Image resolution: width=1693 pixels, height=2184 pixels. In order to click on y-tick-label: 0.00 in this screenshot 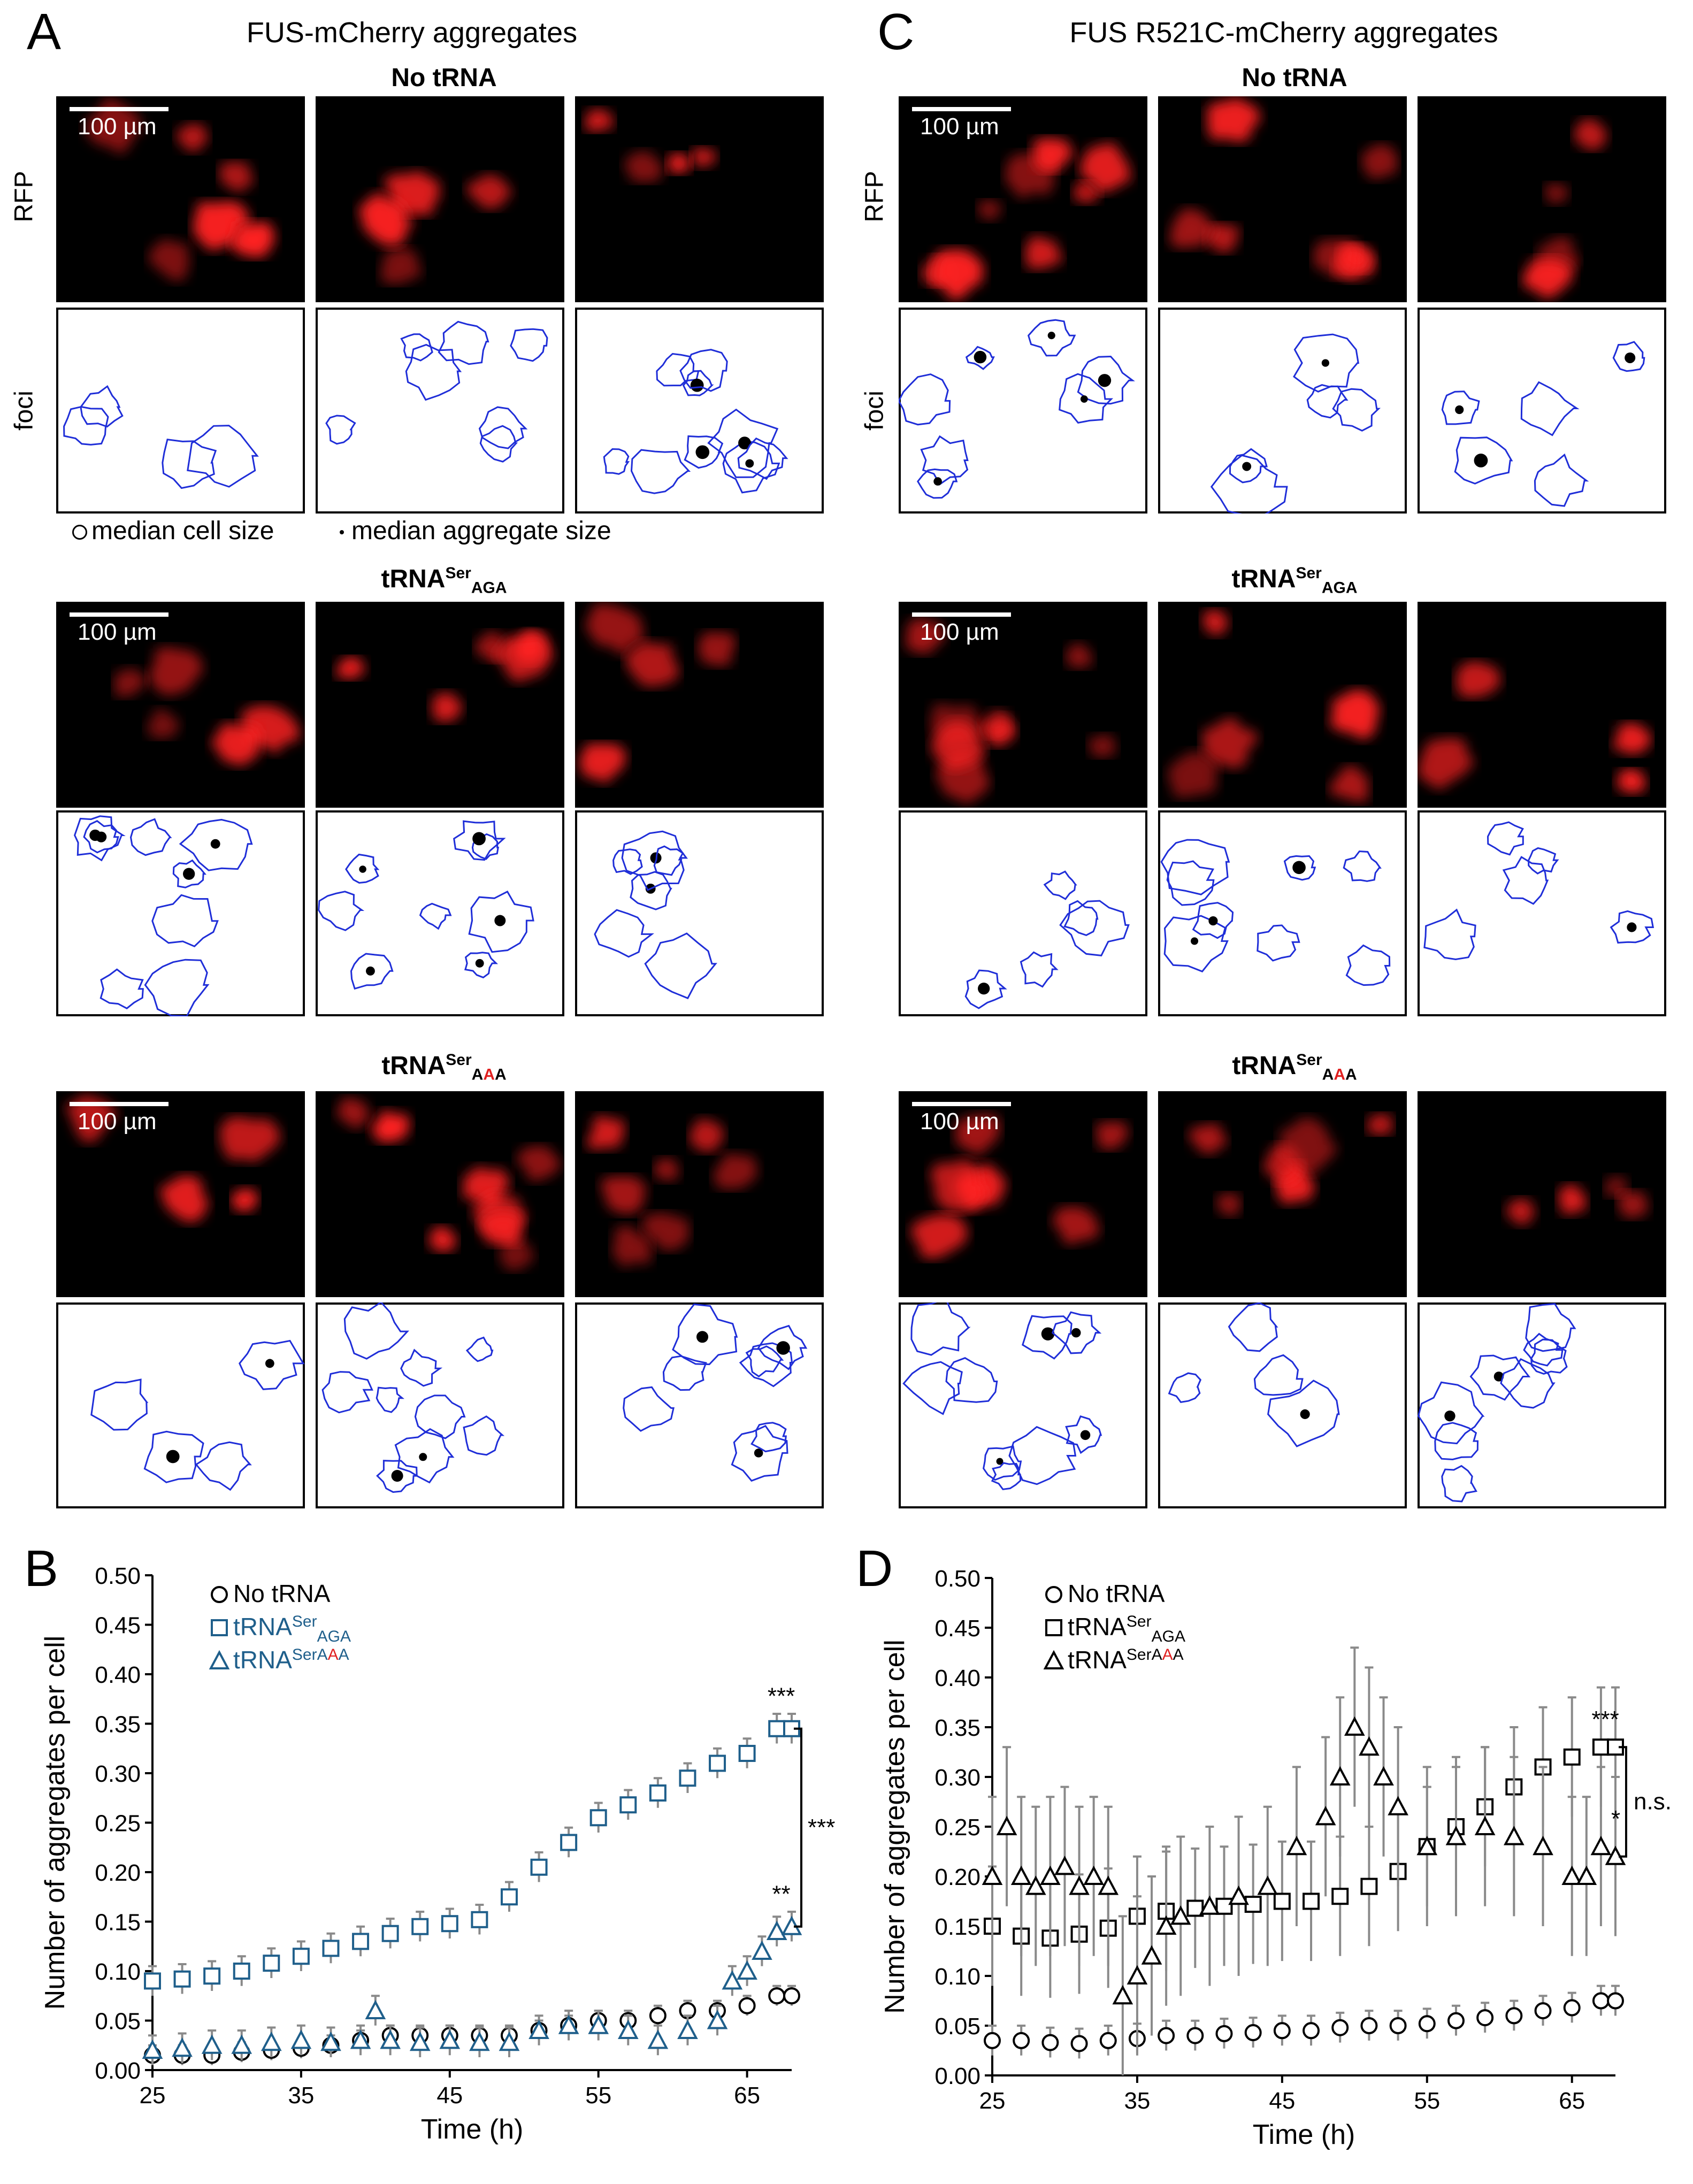, I will do `click(118, 2071)`.